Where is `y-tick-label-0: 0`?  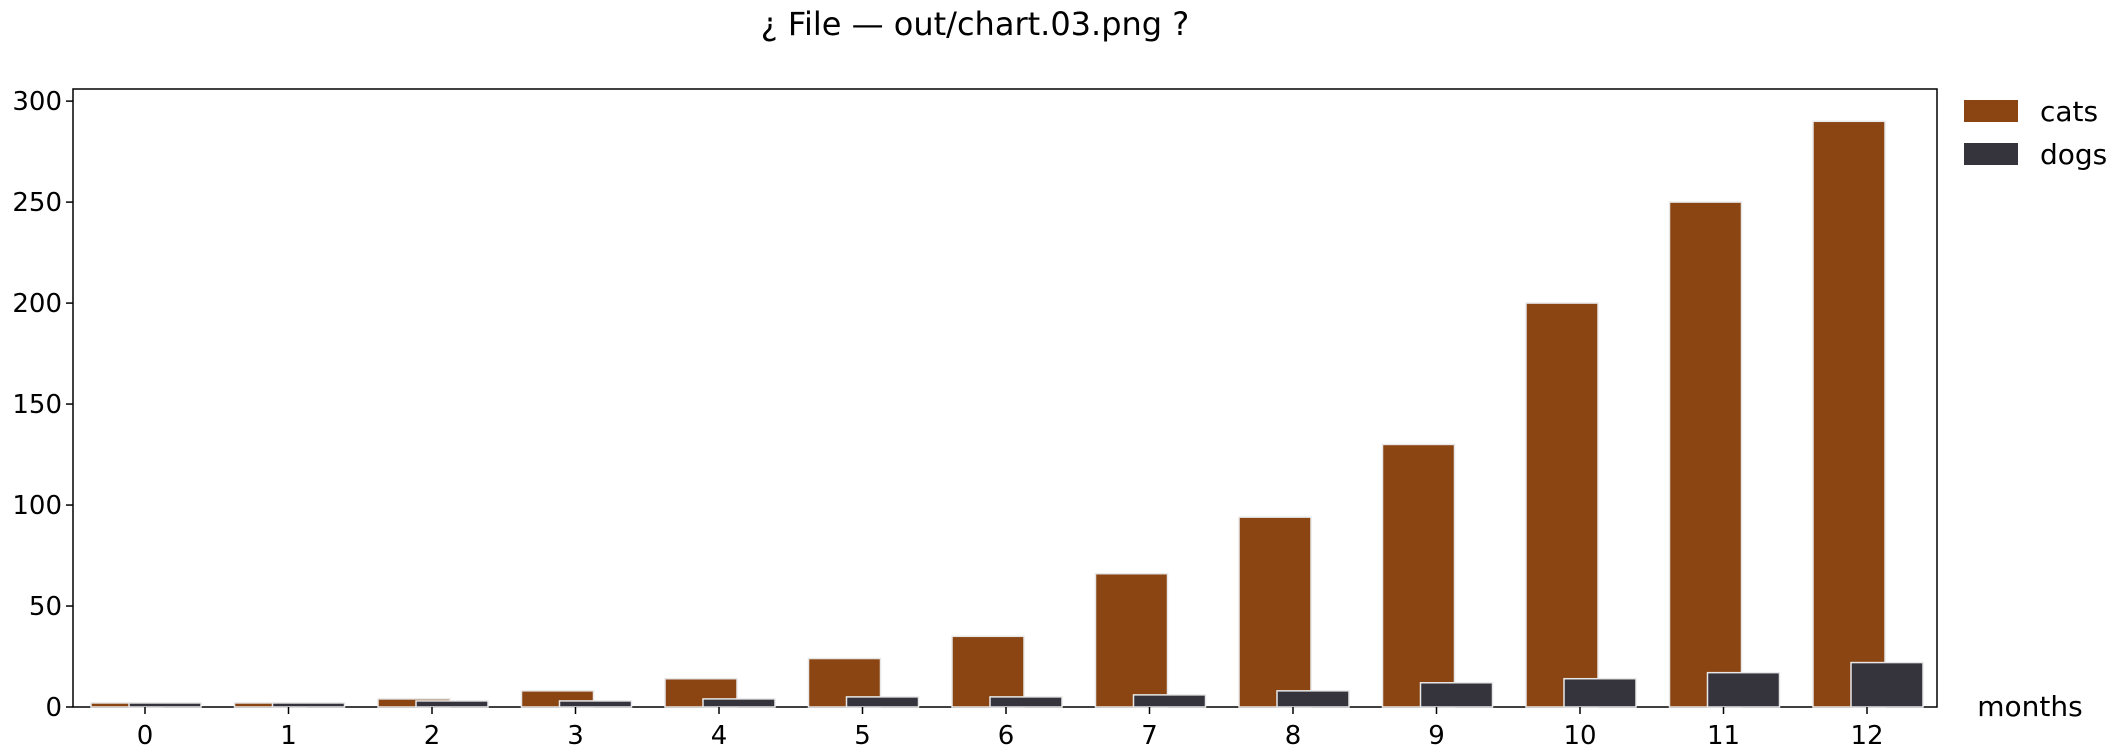 y-tick-label-0: 0 is located at coordinates (53, 708).